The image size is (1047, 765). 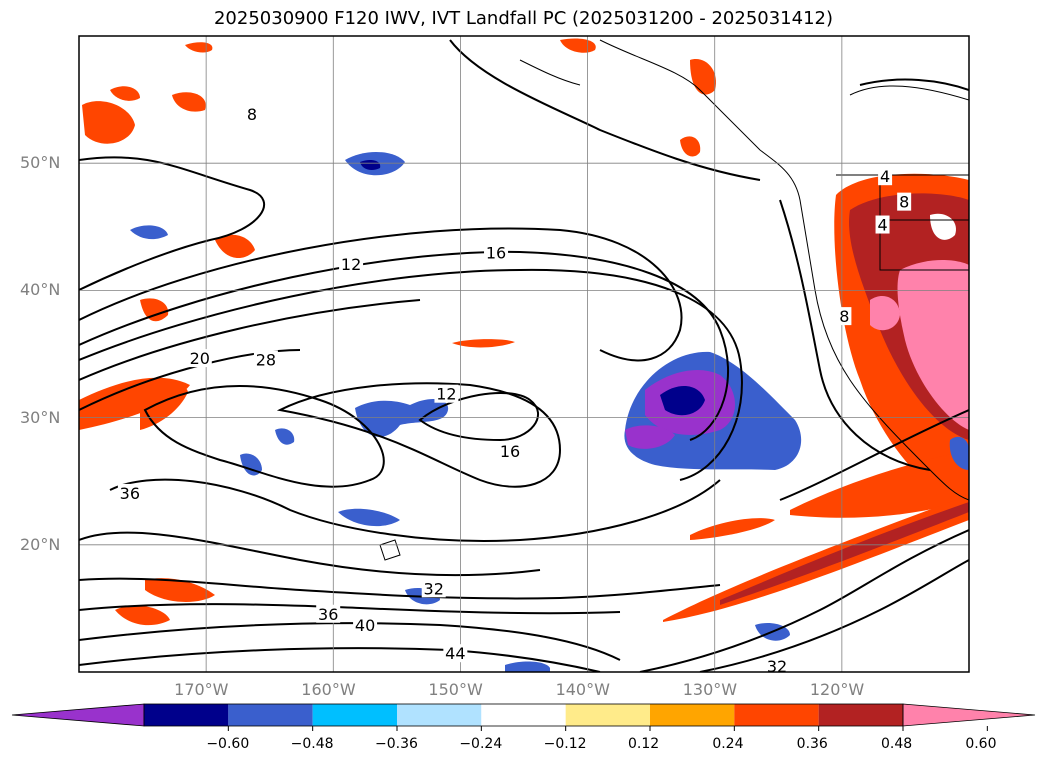 I want to click on lon-tick-label: 160°W, so click(x=328, y=689).